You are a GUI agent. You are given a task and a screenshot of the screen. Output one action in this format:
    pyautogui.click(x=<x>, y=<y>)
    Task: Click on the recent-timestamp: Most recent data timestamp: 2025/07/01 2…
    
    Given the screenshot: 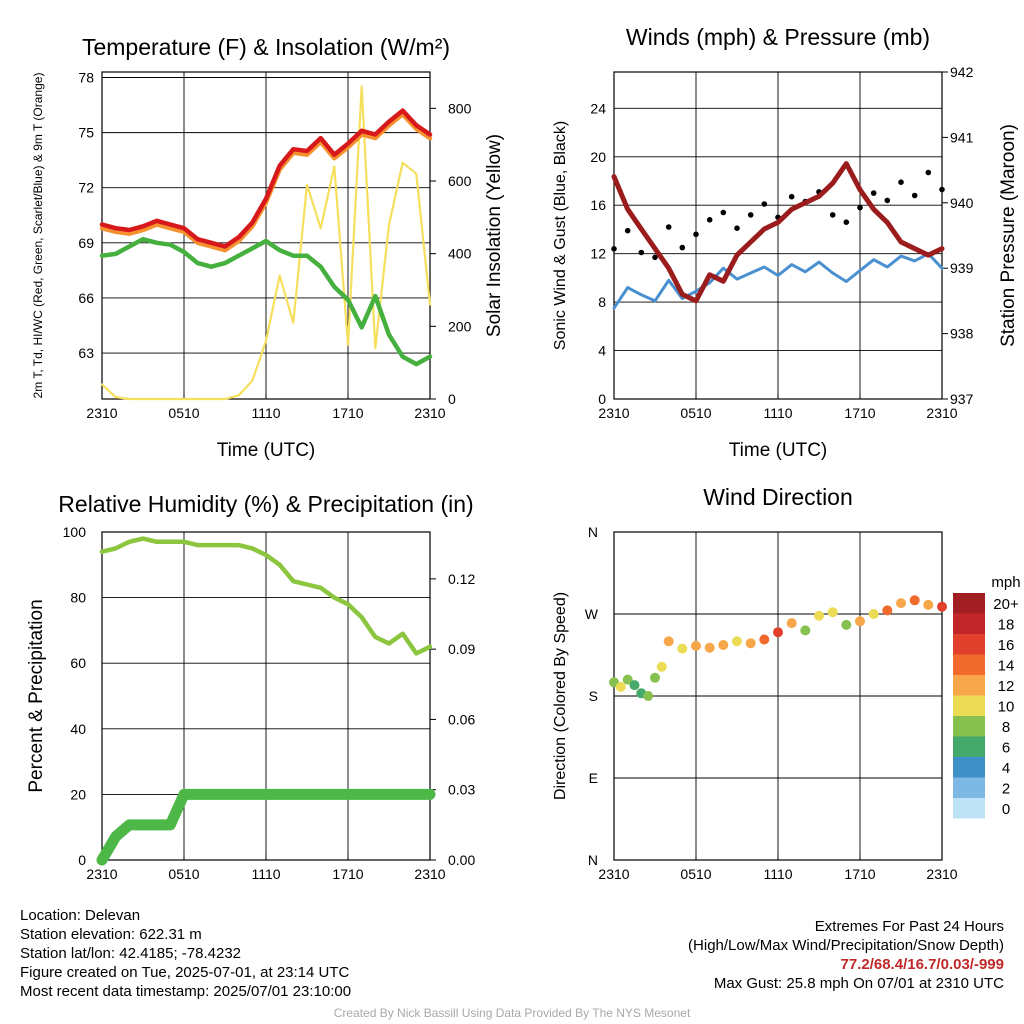 What is the action you would take?
    pyautogui.click(x=186, y=991)
    